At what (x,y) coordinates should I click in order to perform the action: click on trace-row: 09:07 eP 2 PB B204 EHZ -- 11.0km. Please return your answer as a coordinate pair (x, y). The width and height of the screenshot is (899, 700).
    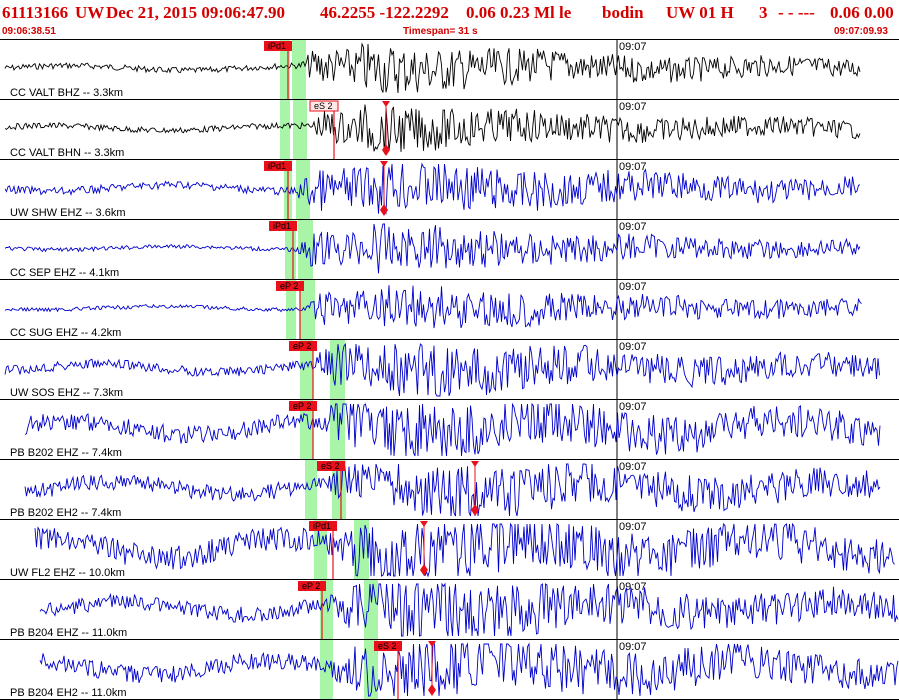
    Looking at the image, I should click on (449, 610).